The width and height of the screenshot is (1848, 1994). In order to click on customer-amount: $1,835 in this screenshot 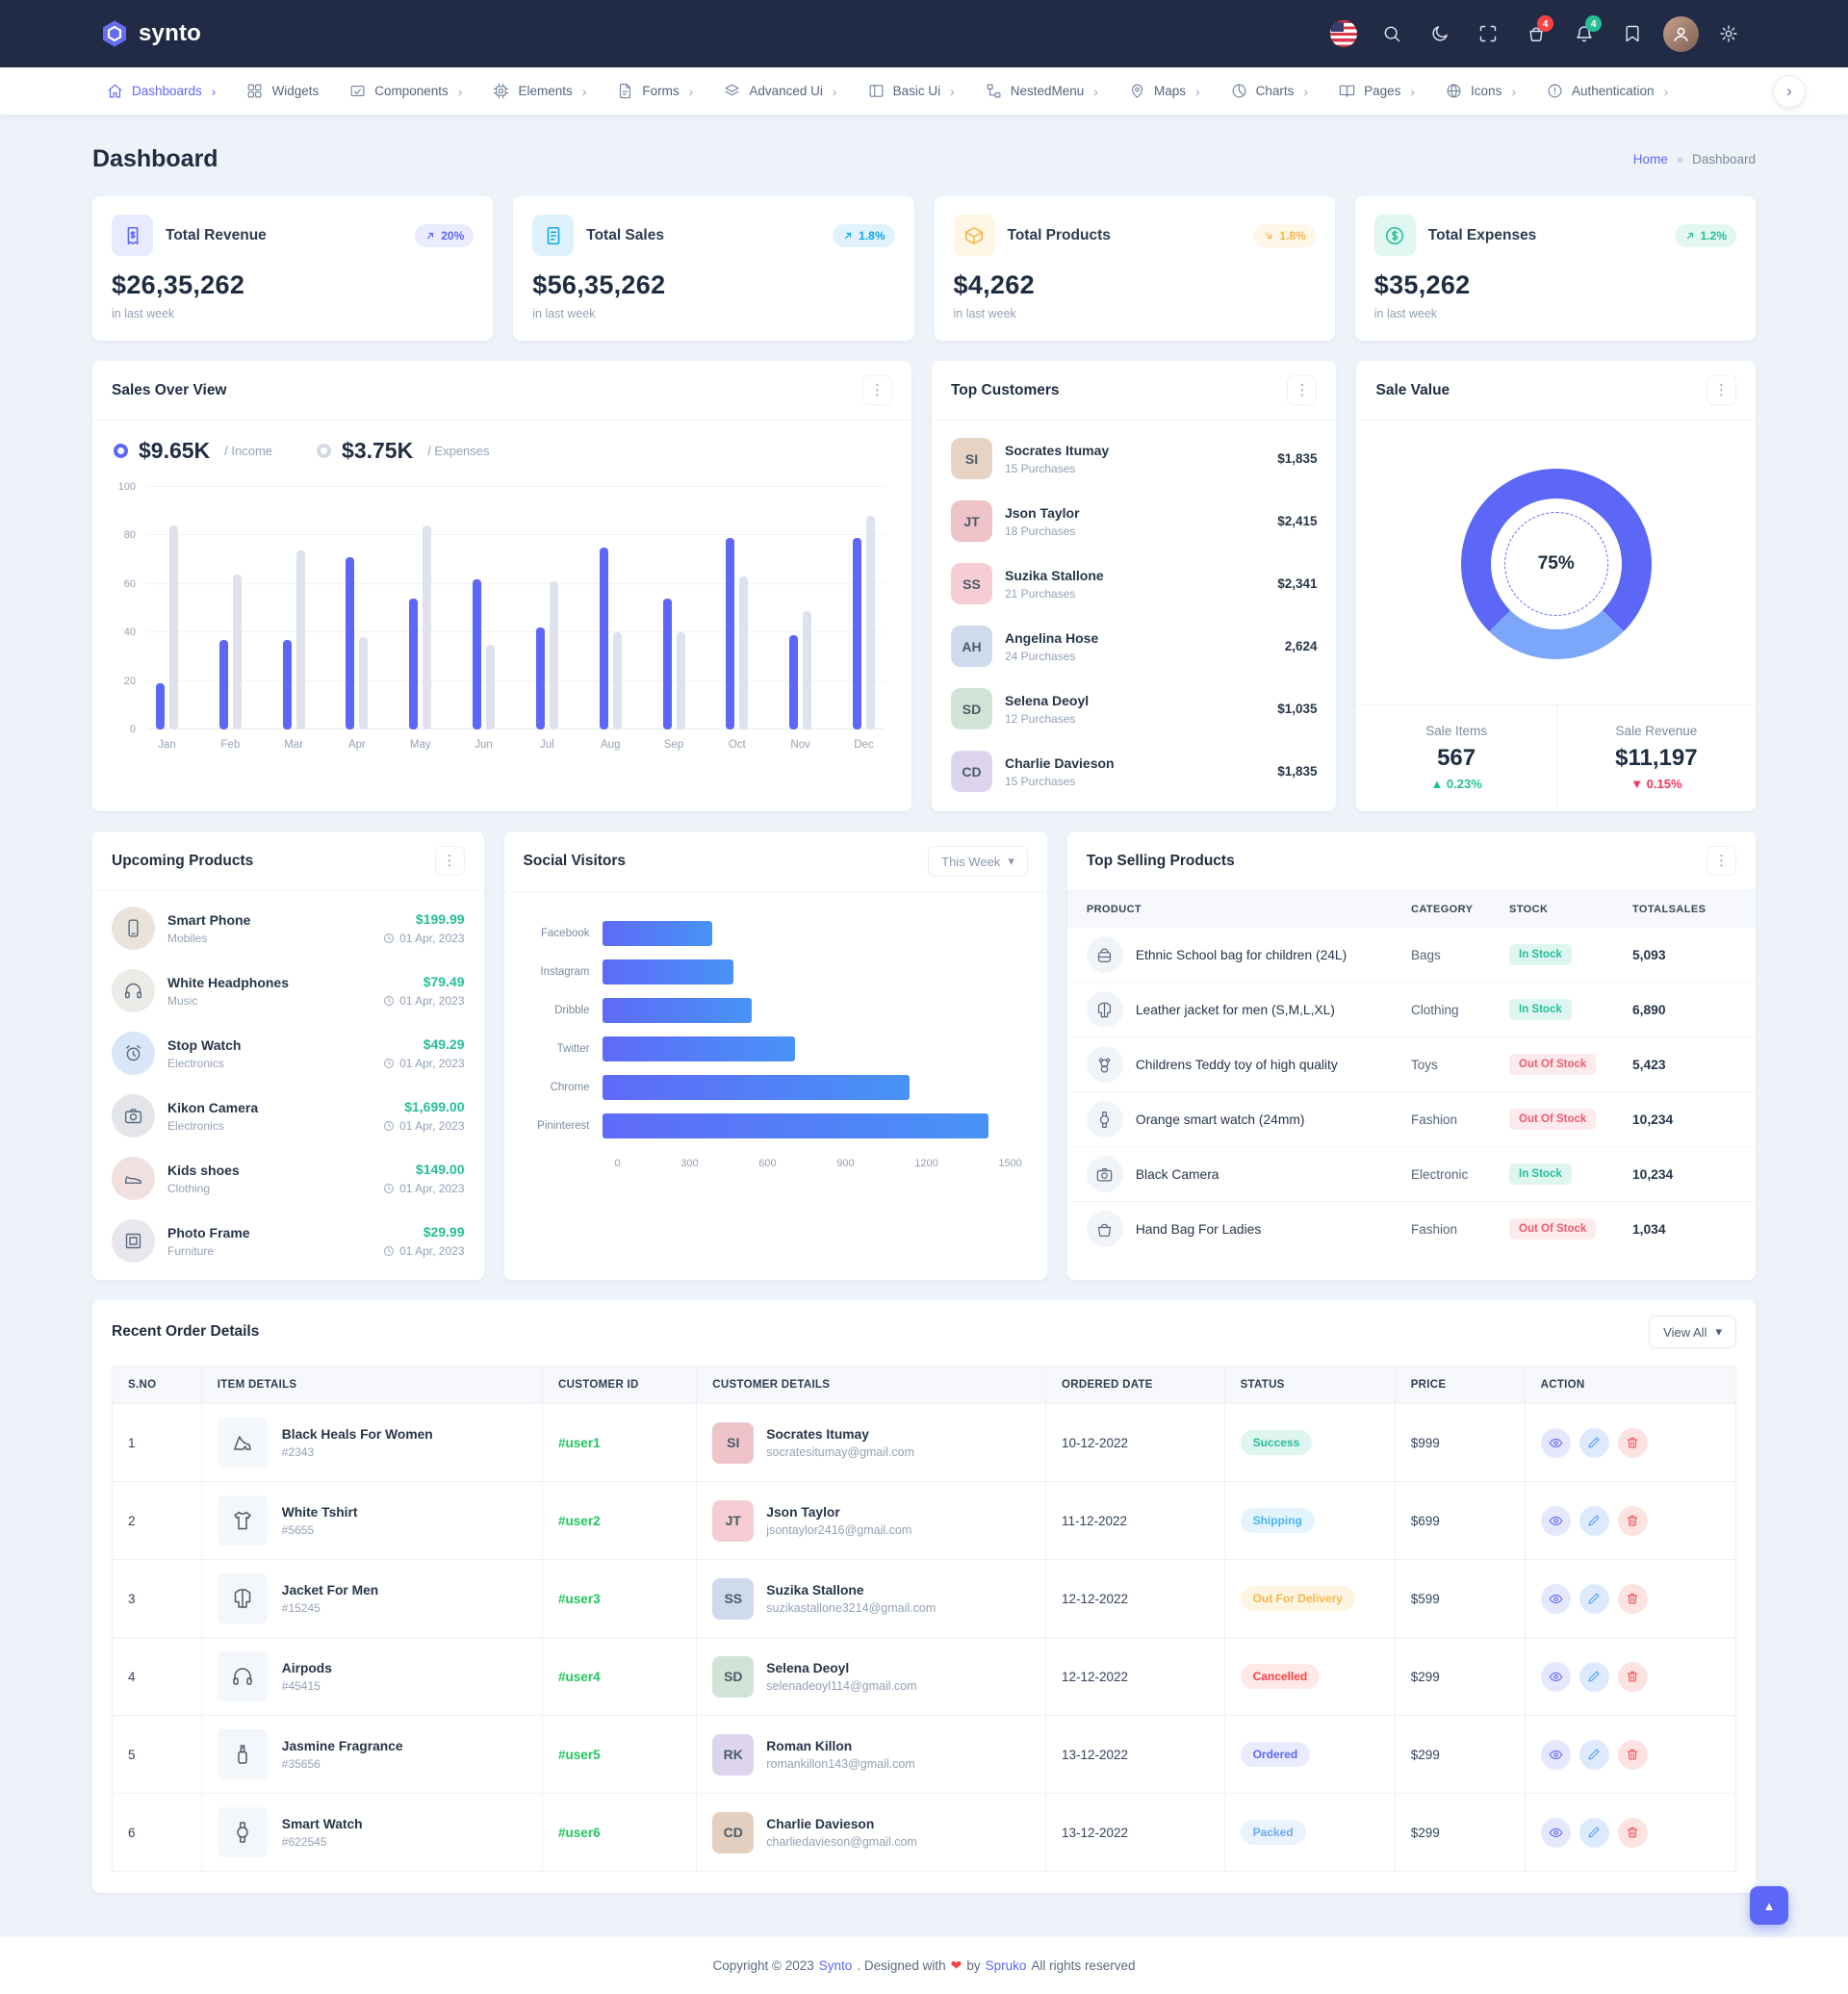, I will do `click(1297, 459)`.